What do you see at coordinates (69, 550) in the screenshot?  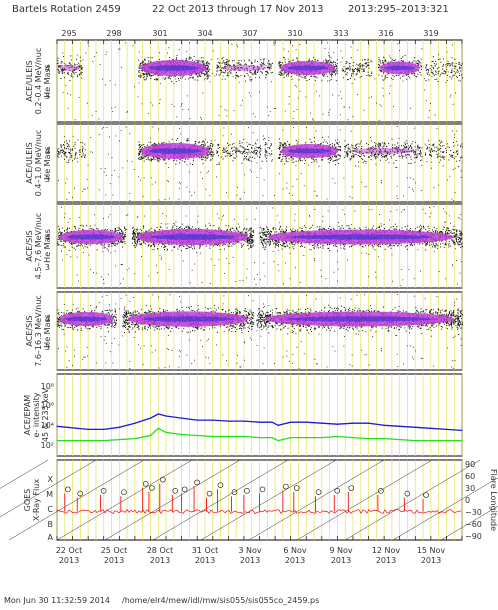 I see `date-tick-label: 22 Oct` at bounding box center [69, 550].